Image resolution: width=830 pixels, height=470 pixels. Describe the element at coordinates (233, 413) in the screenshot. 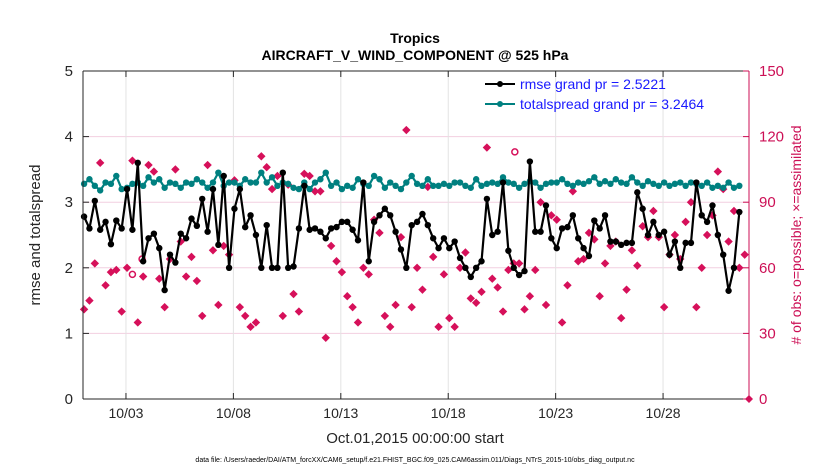

I see `x-tick-label: 10/08` at that location.